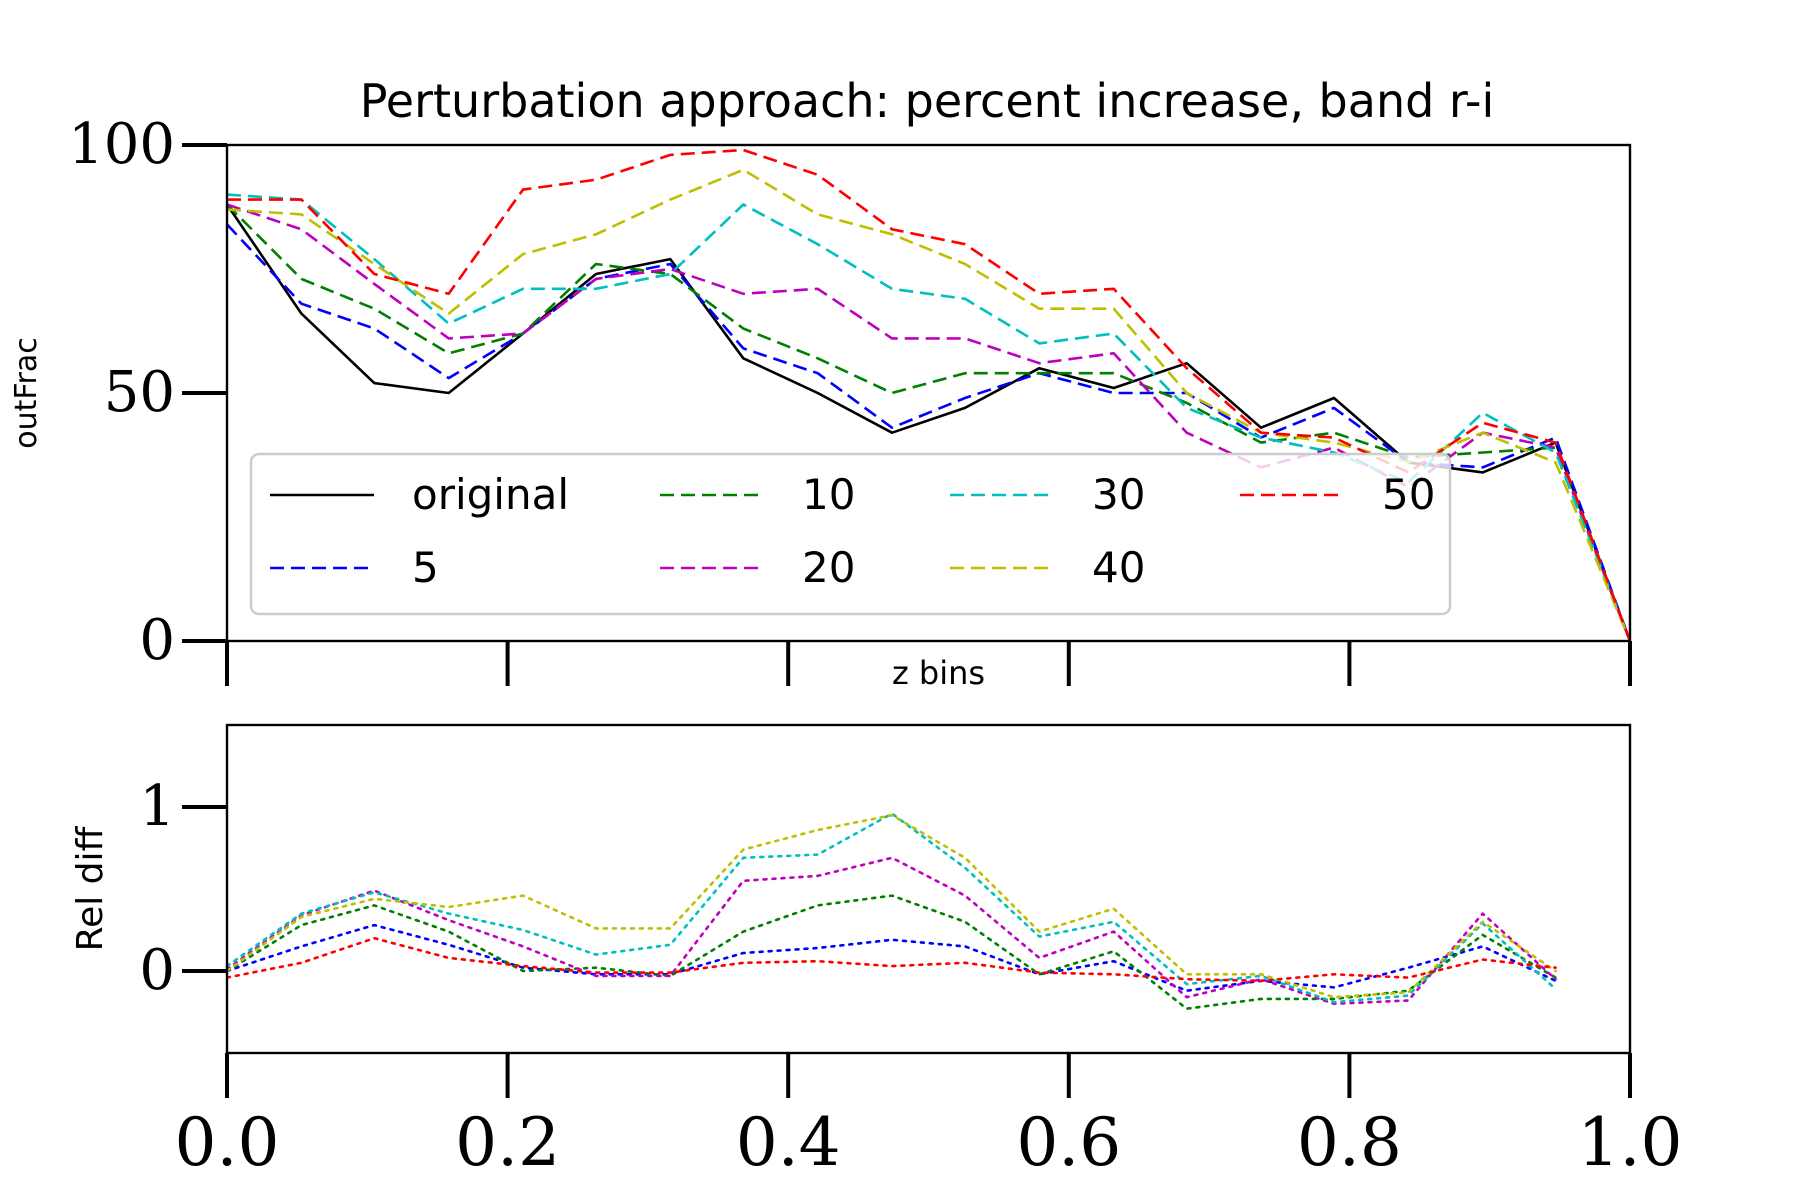 Image resolution: width=1800 pixels, height=1200 pixels. What do you see at coordinates (507, 1142) in the screenshot?
I see `bottom-xtick-label: 0.2` at bounding box center [507, 1142].